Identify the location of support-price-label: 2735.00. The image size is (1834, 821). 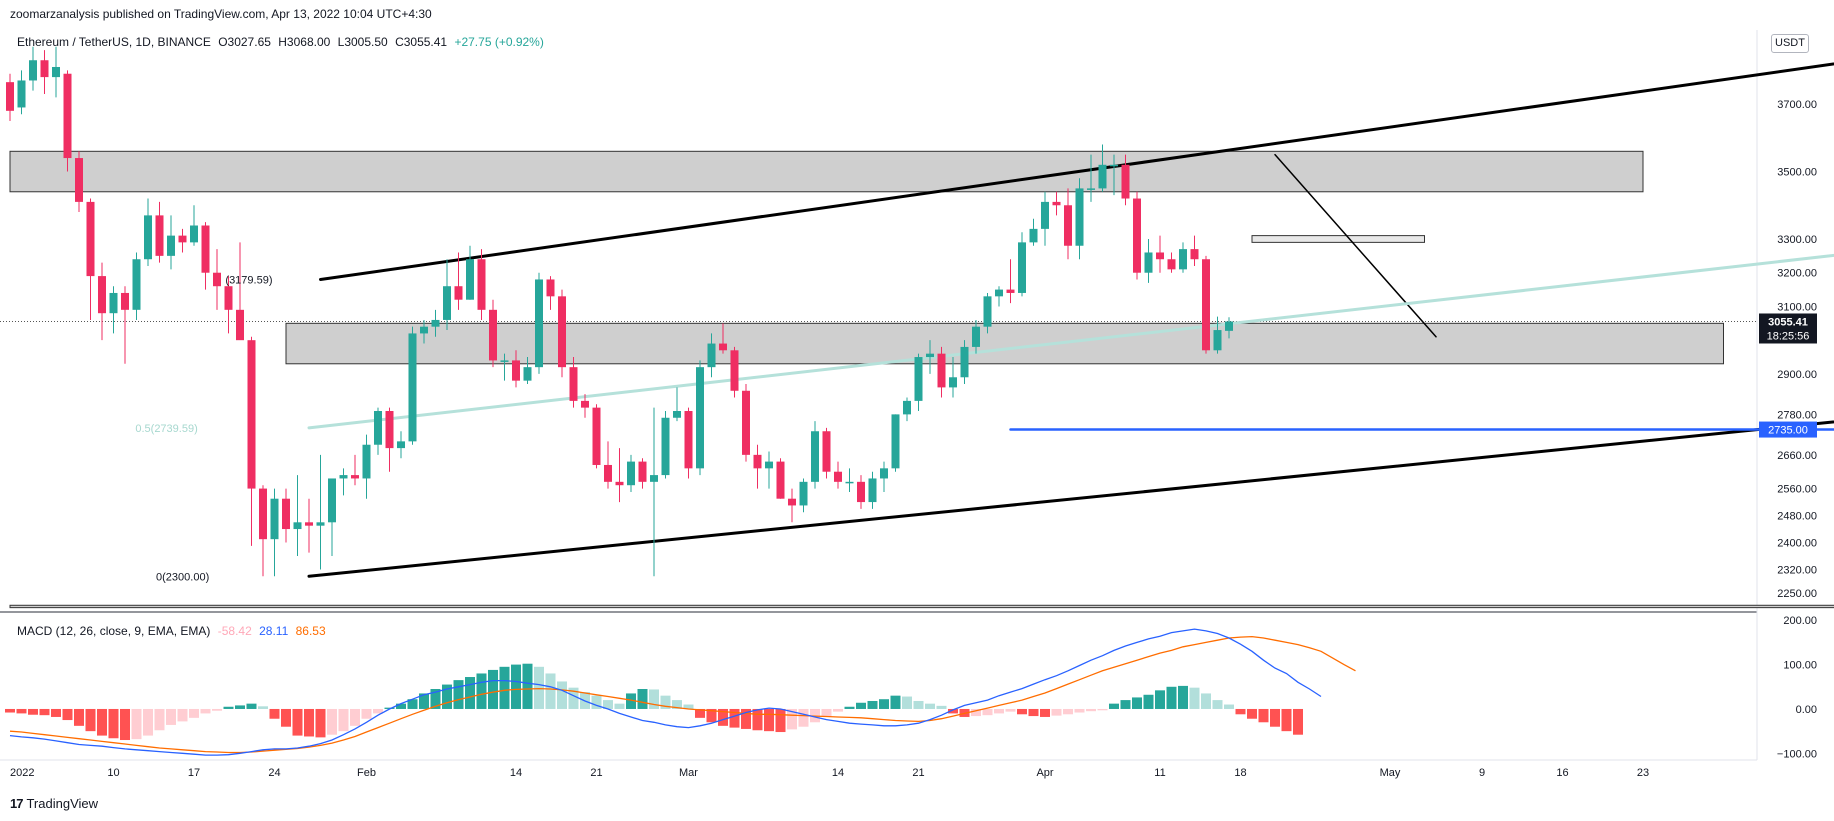
(1788, 431).